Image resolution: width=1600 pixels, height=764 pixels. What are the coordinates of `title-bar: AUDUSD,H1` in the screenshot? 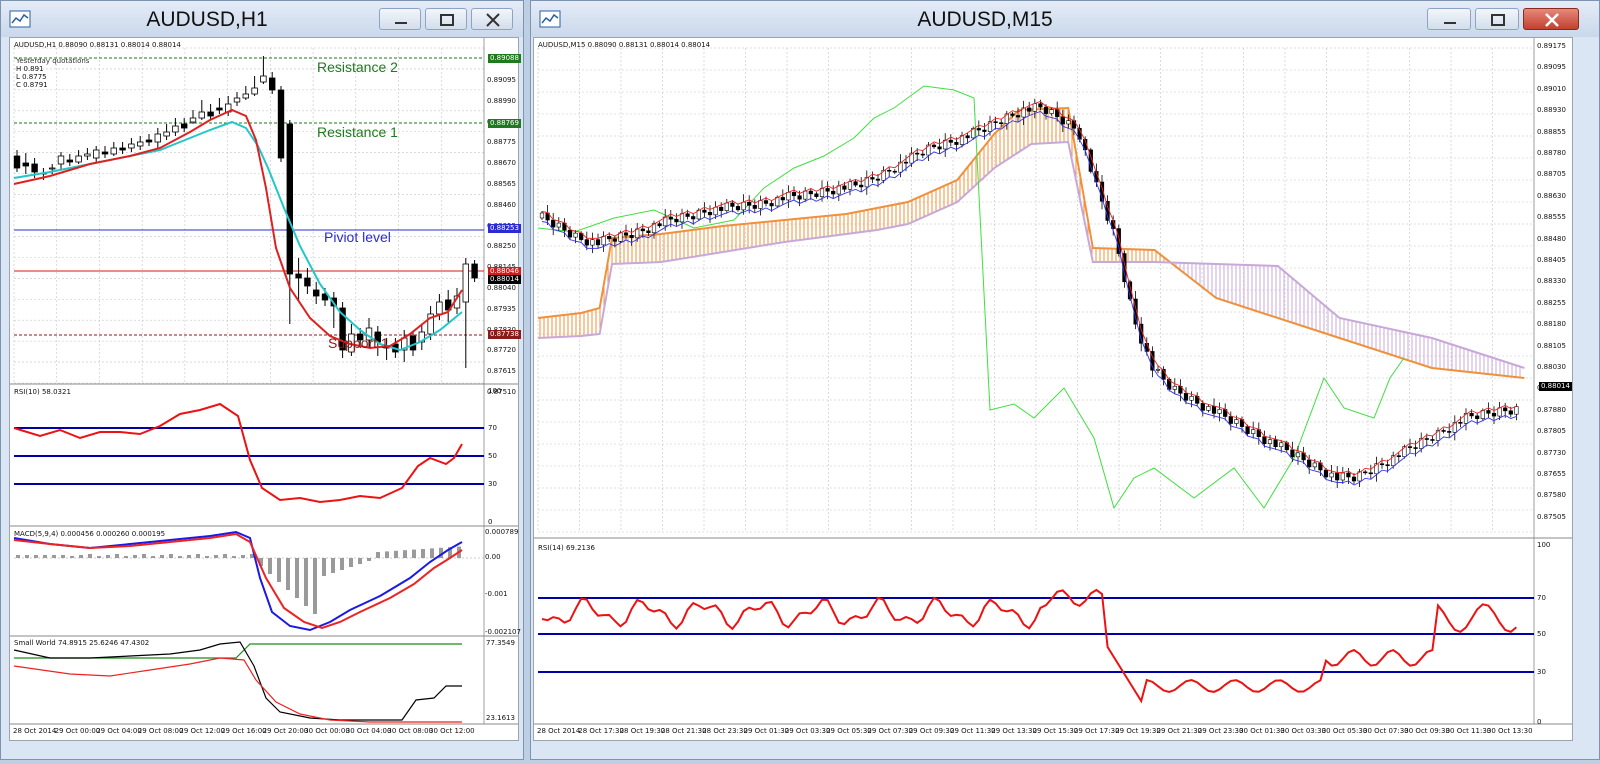 It's located at (262, 19).